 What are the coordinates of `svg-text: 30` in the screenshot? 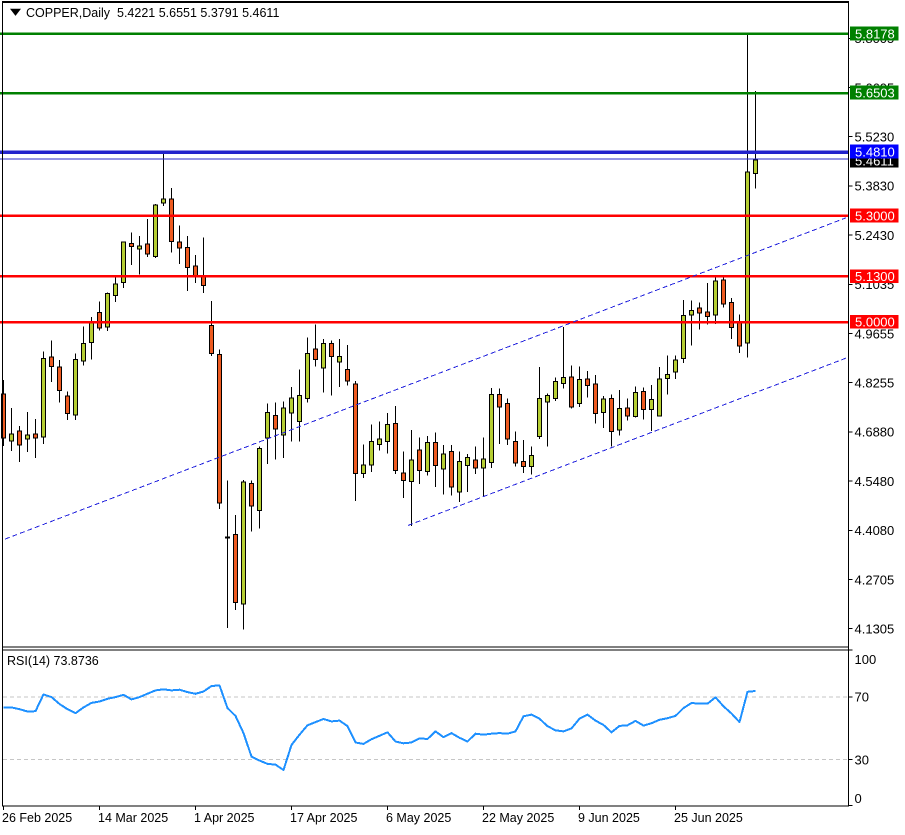 It's located at (862, 759).